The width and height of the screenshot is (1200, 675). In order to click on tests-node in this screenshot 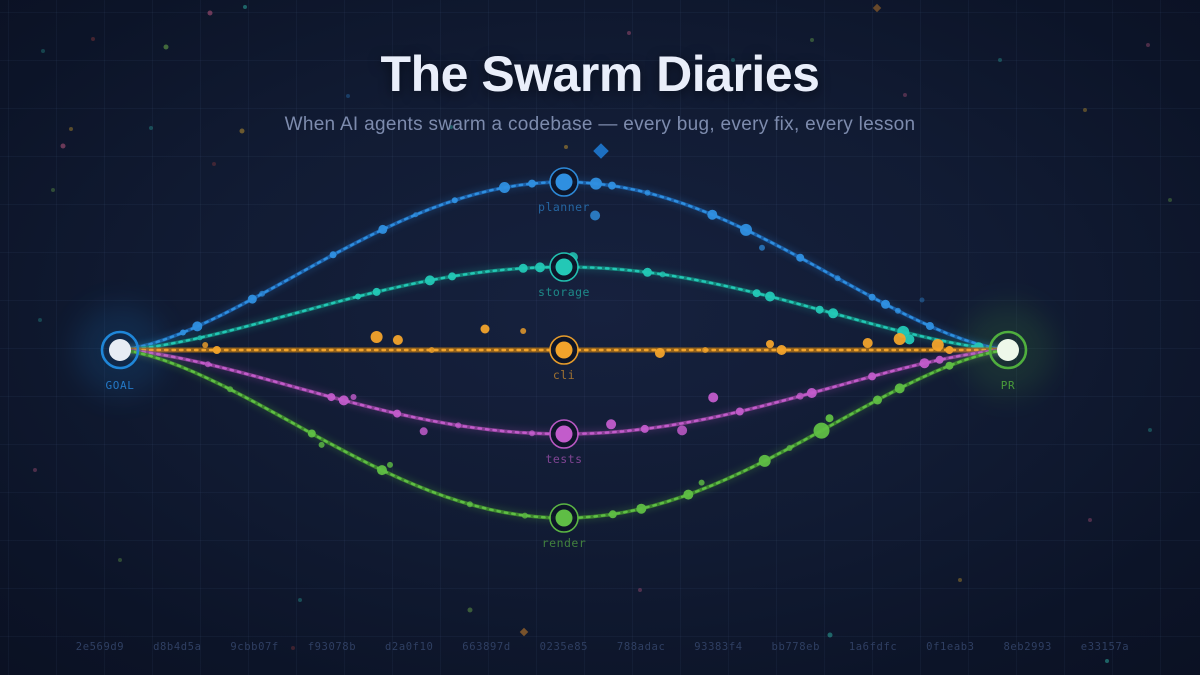, I will do `click(564, 434)`.